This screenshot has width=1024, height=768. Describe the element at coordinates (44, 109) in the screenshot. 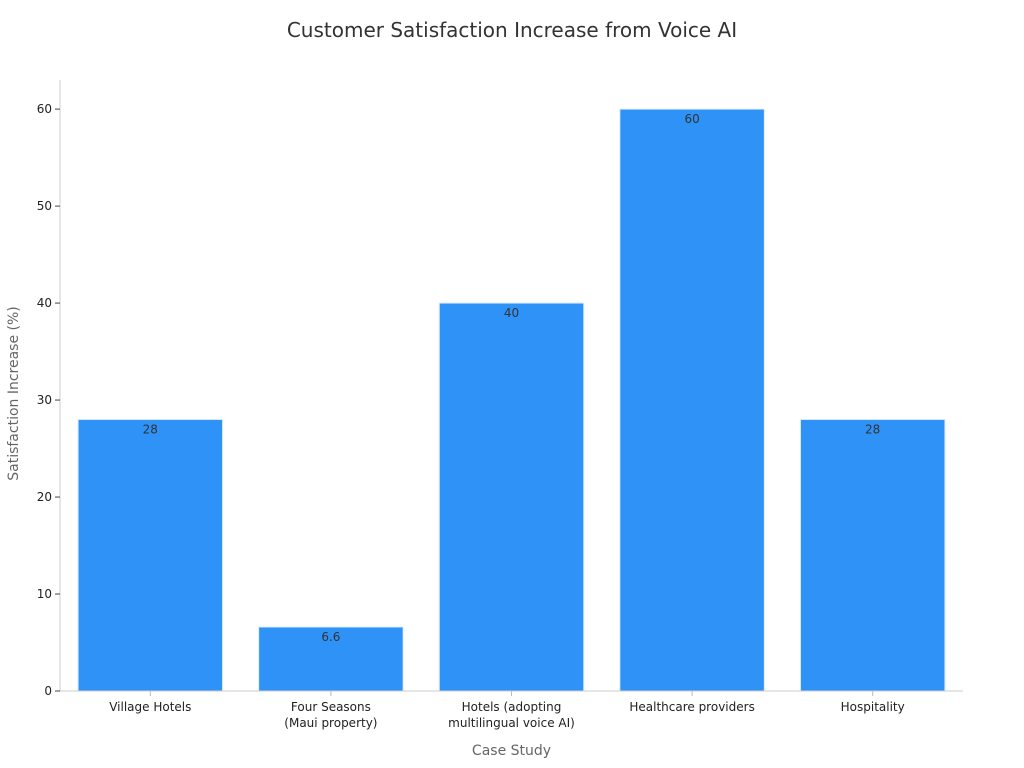

I see `y-tick-label: 60` at that location.